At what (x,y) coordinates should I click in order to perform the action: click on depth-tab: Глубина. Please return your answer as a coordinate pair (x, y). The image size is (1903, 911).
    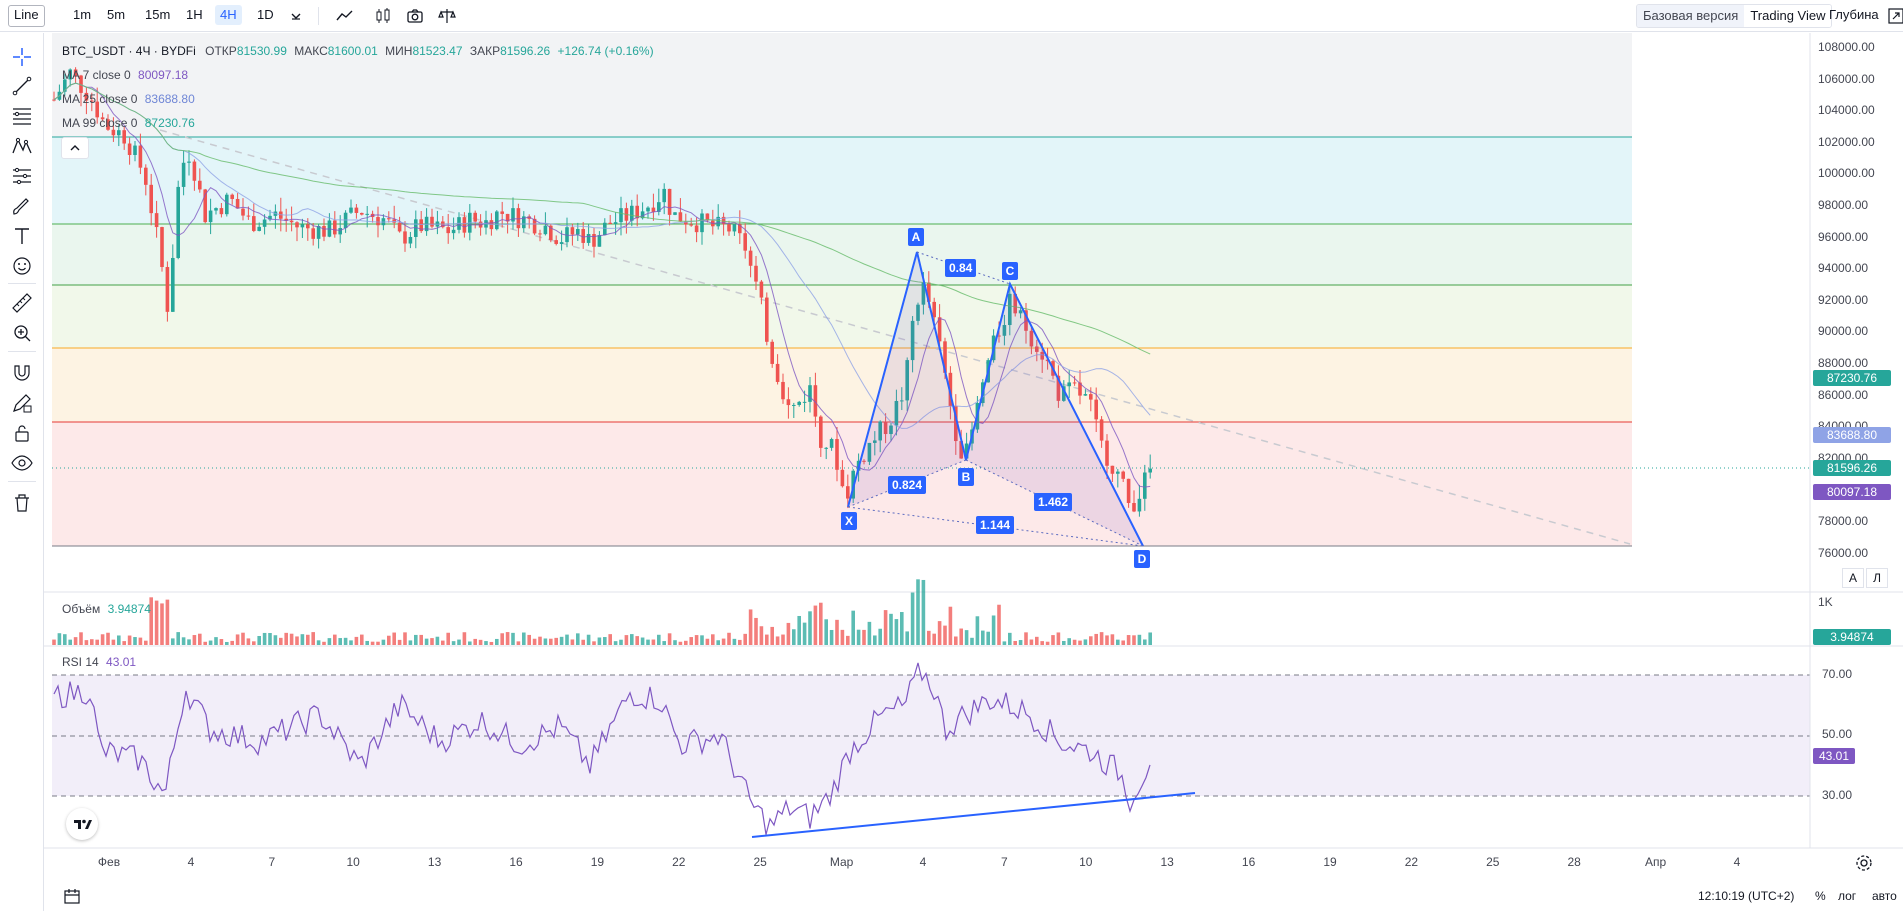
    Looking at the image, I should click on (1854, 14).